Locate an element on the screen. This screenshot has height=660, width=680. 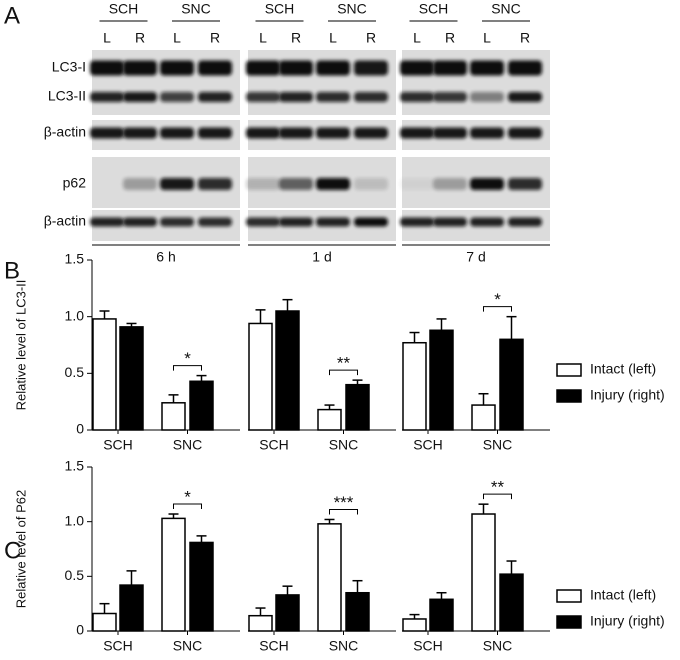
panel-label: A is located at coordinates (12, 15).